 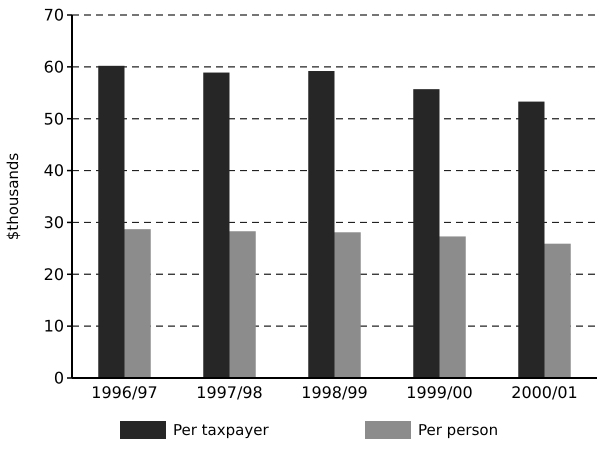 What do you see at coordinates (544, 392) in the screenshot?
I see `x-tick-label: 2000/01` at bounding box center [544, 392].